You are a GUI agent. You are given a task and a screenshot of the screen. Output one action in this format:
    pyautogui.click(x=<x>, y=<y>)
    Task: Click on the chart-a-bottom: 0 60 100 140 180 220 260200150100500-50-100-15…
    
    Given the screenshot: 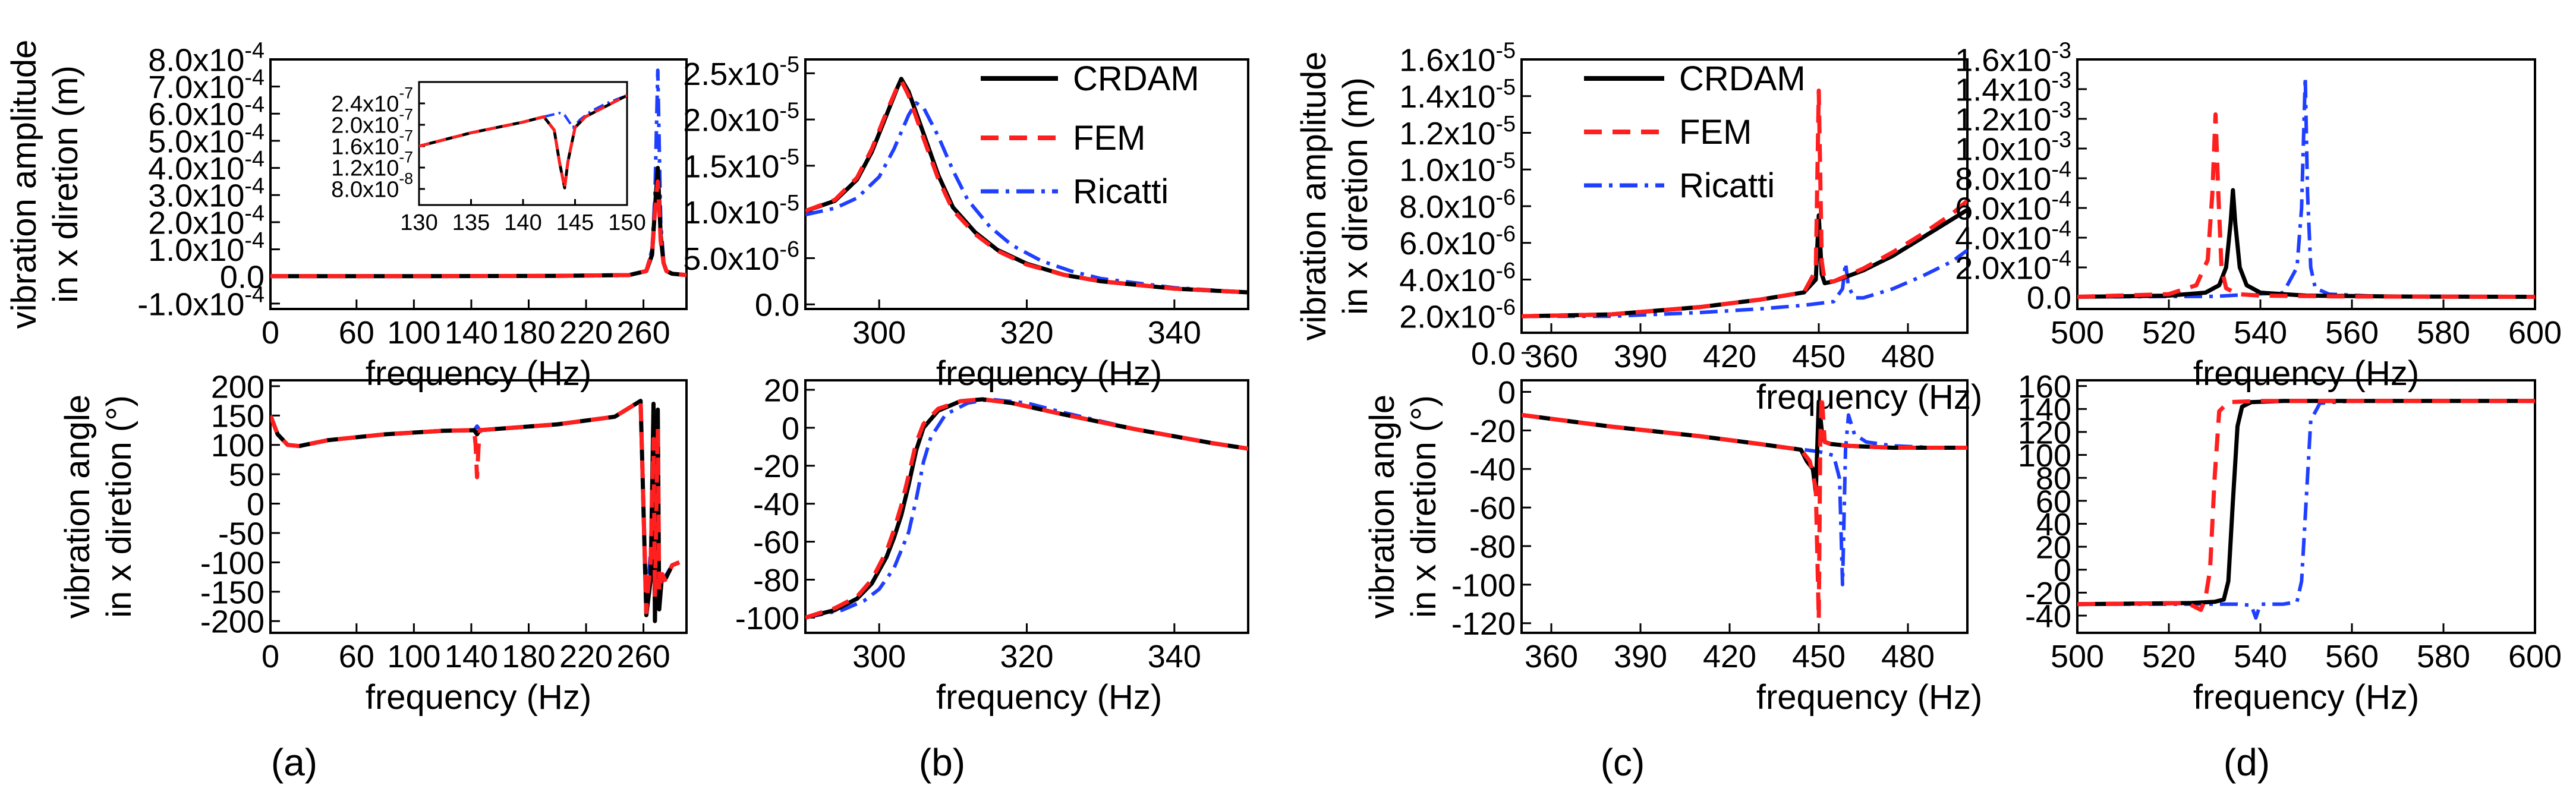 What is the action you would take?
    pyautogui.click(x=373, y=543)
    